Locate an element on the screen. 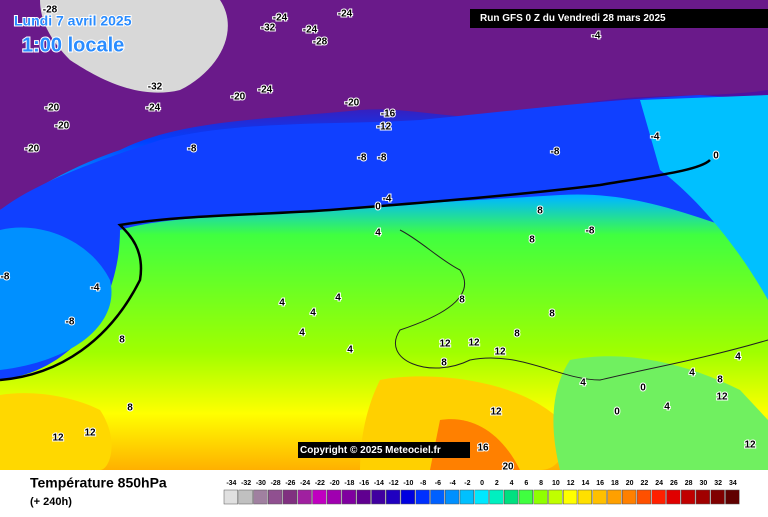  footer-lead: (+ 240h) is located at coordinates (51, 502).